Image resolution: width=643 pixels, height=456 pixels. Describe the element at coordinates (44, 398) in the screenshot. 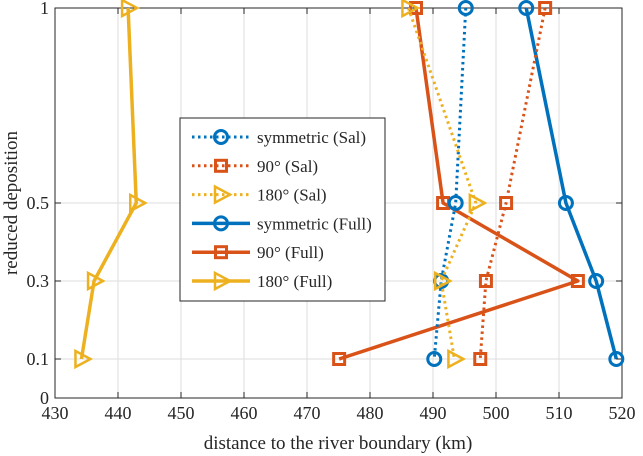

I see `y-tick-label: 0` at that location.